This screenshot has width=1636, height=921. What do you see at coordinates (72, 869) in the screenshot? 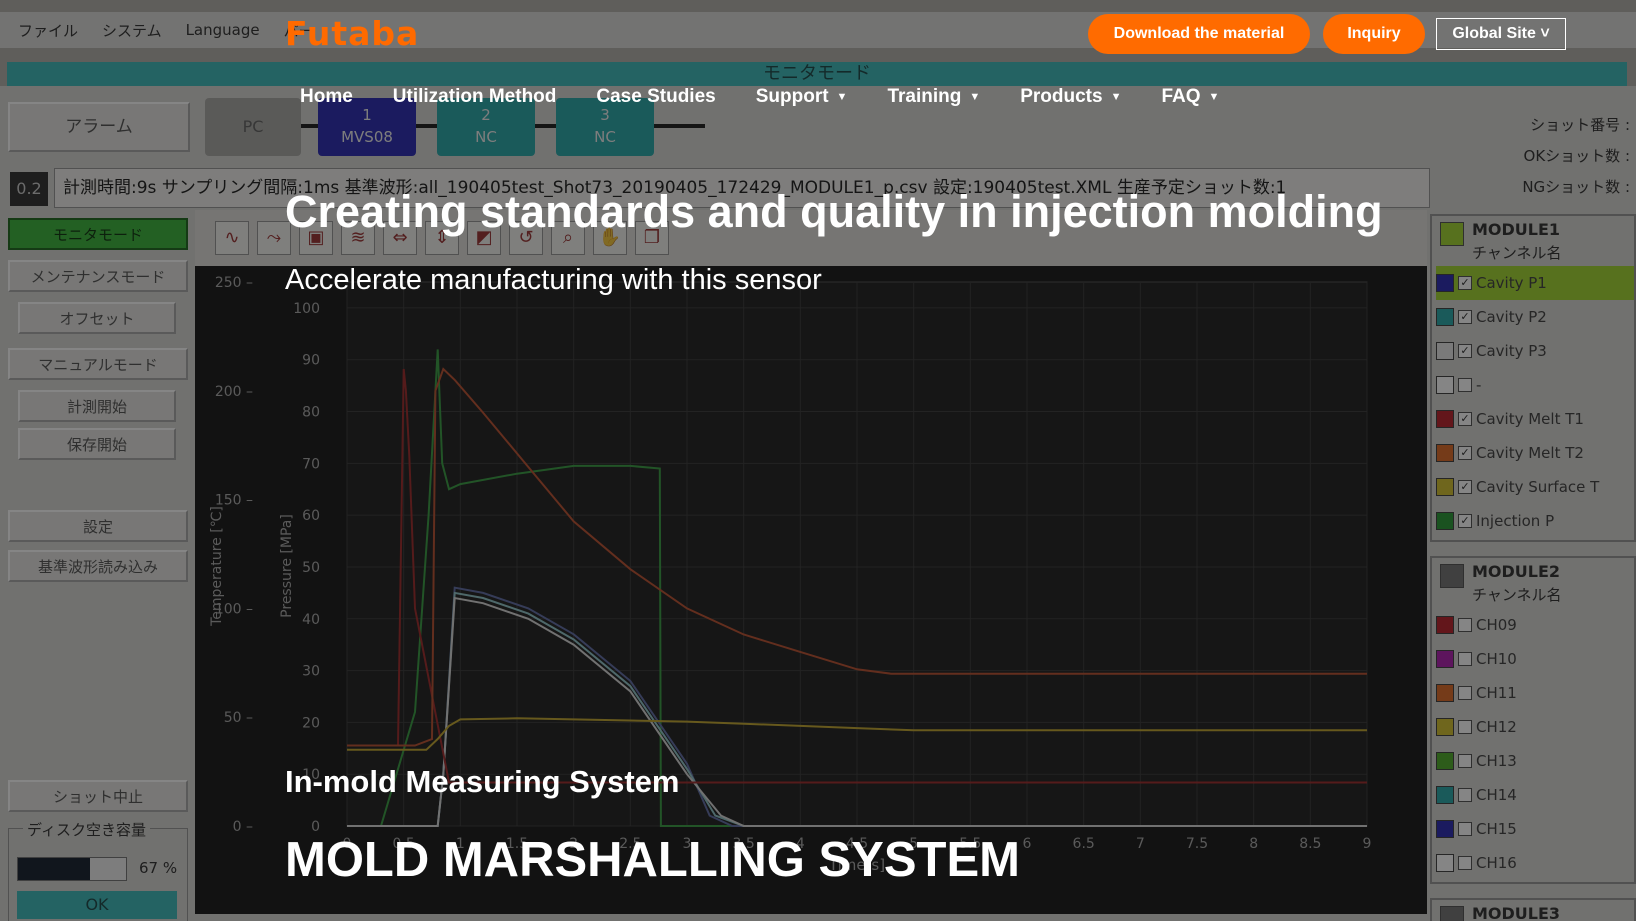
I see `disk-space-bar` at bounding box center [72, 869].